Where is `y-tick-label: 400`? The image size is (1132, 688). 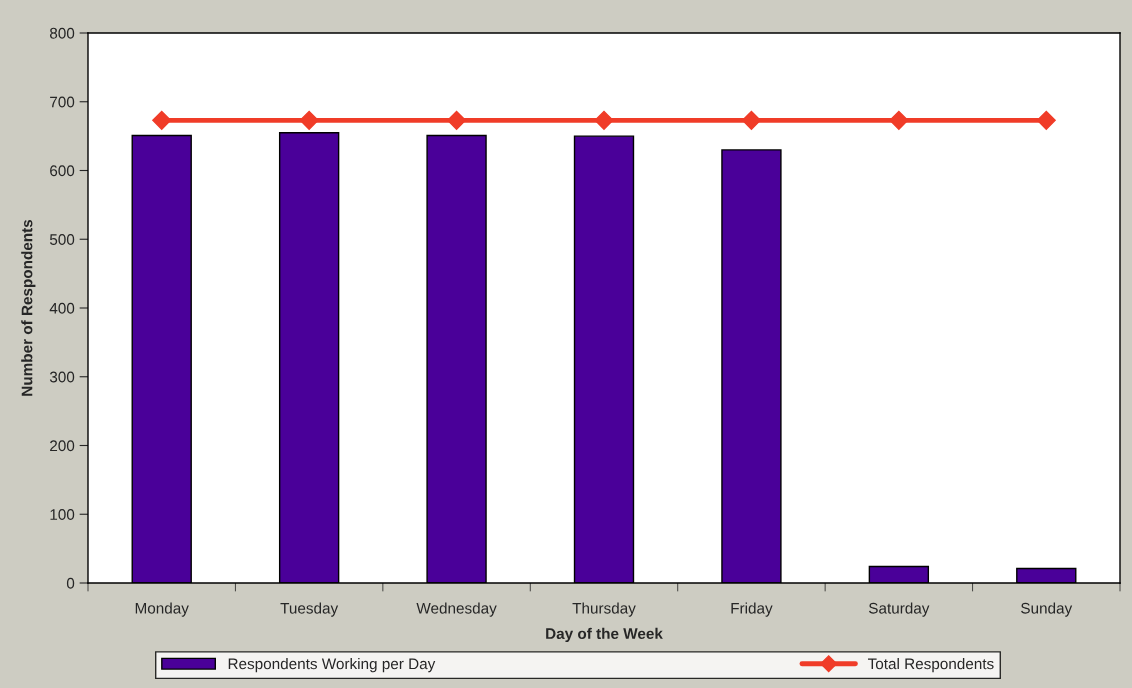 y-tick-label: 400 is located at coordinates (62, 308).